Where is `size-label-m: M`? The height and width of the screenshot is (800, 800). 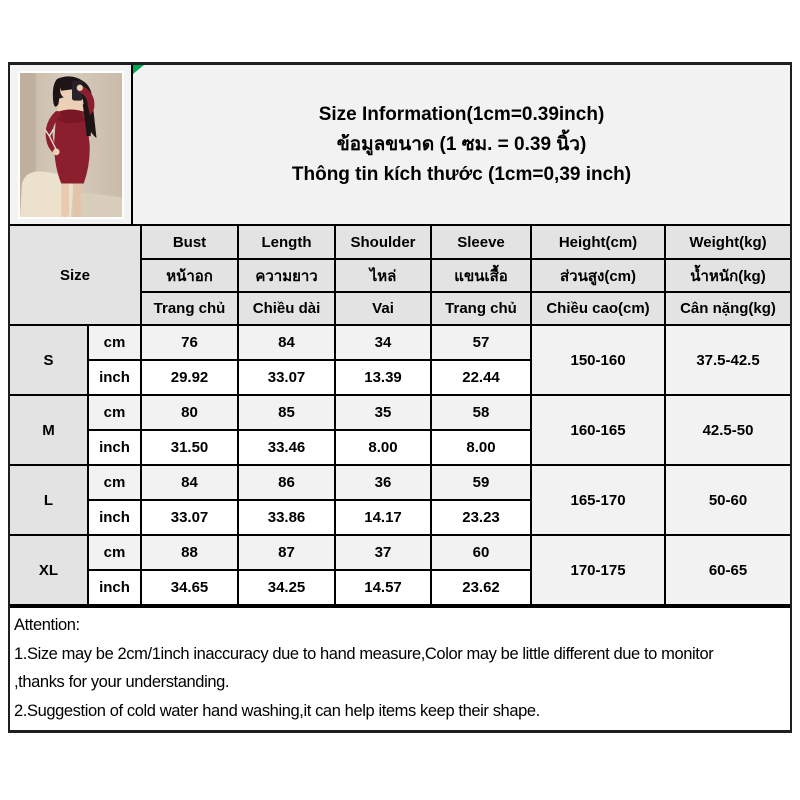 size-label-m: M is located at coordinates (49, 430).